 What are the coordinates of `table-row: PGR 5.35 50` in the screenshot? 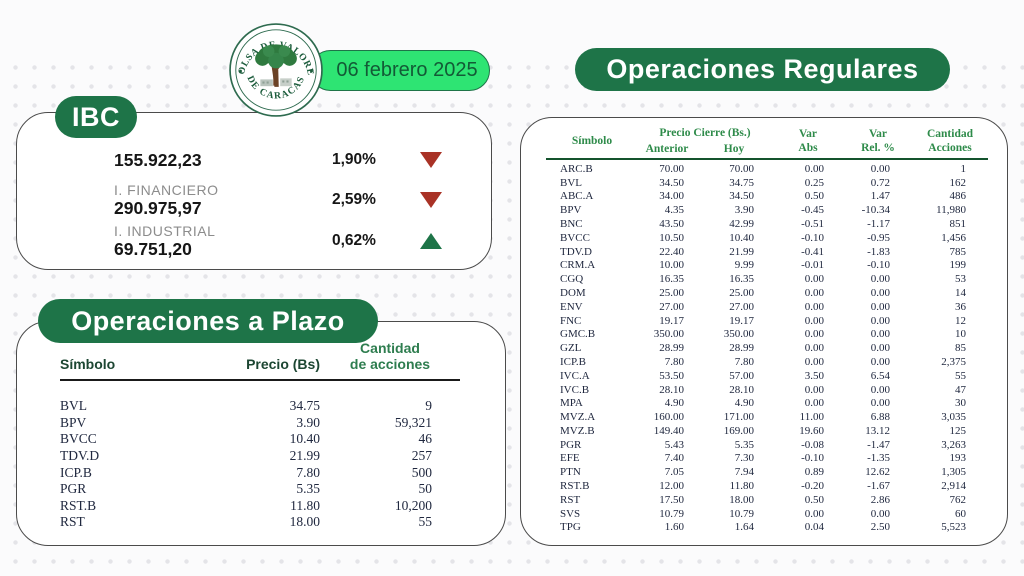 It's located at (260, 489).